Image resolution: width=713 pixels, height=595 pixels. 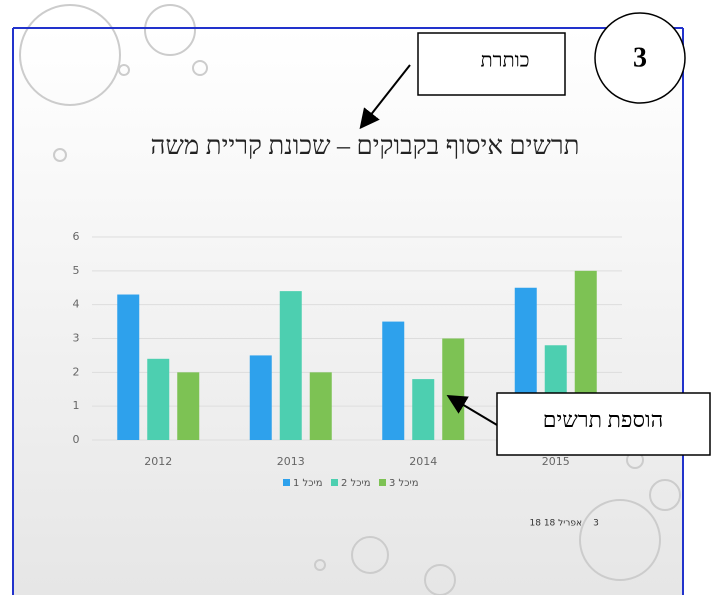 What do you see at coordinates (404, 483) in the screenshot?
I see `legend-label: מיכל 3` at bounding box center [404, 483].